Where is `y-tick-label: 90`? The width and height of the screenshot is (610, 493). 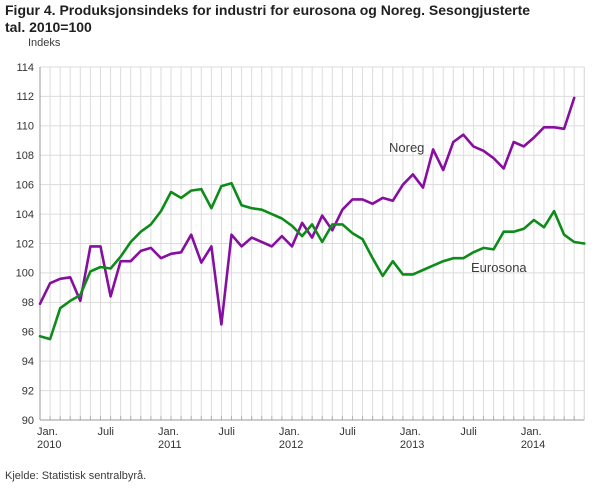
y-tick-label: 90 is located at coordinates (28, 421).